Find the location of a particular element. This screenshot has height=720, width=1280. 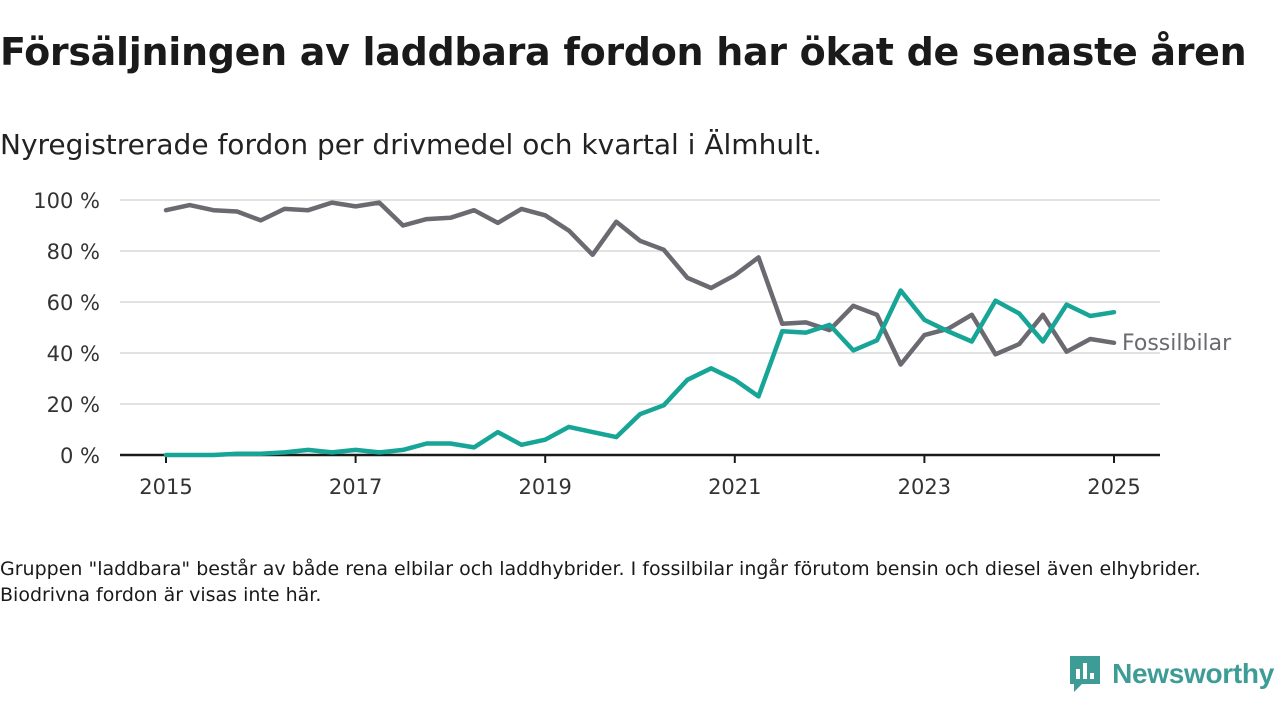

x-tick-label: 2015 is located at coordinates (165, 487).